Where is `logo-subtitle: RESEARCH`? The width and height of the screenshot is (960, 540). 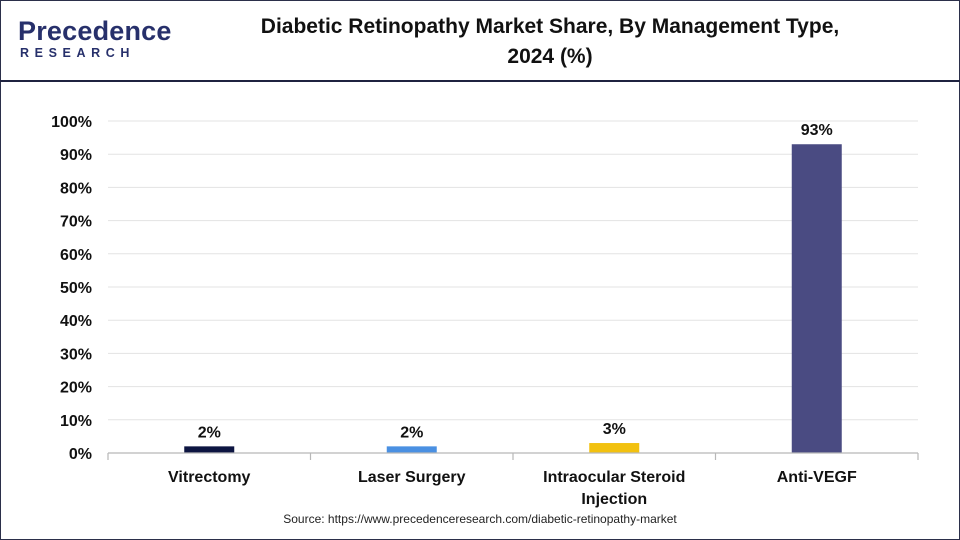
logo-subtitle: RESEARCH is located at coordinates (77, 53).